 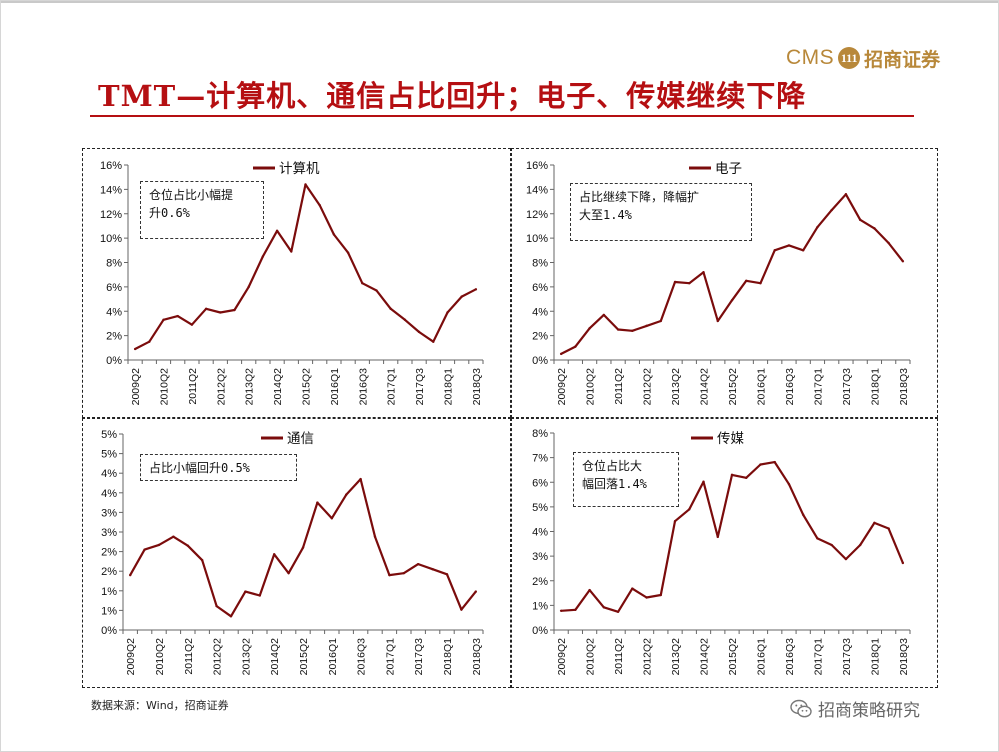 I want to click on y-tick-label: 3%, so click(x=109, y=533).